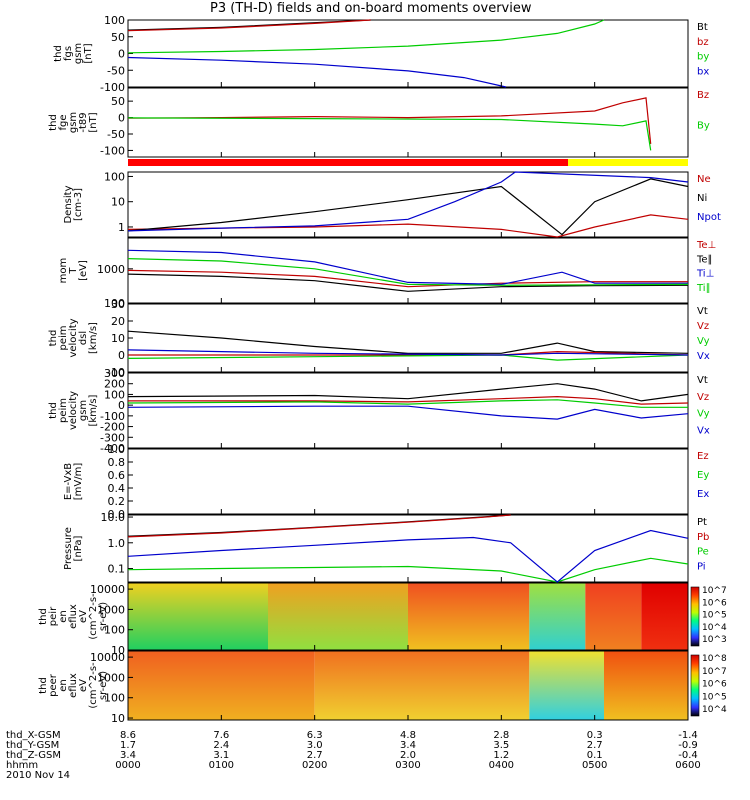 This screenshot has height=800, width=750. What do you see at coordinates (408, 392) in the screenshot?
I see `series-line-vt` at bounding box center [408, 392].